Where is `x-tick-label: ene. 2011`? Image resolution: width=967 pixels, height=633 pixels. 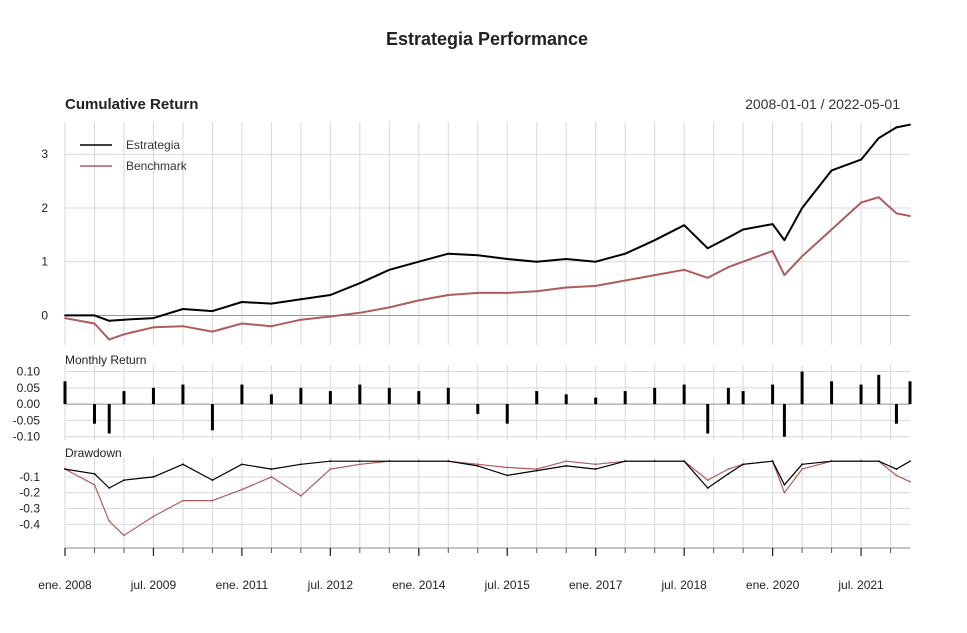 x-tick-label: ene. 2011 is located at coordinates (242, 585).